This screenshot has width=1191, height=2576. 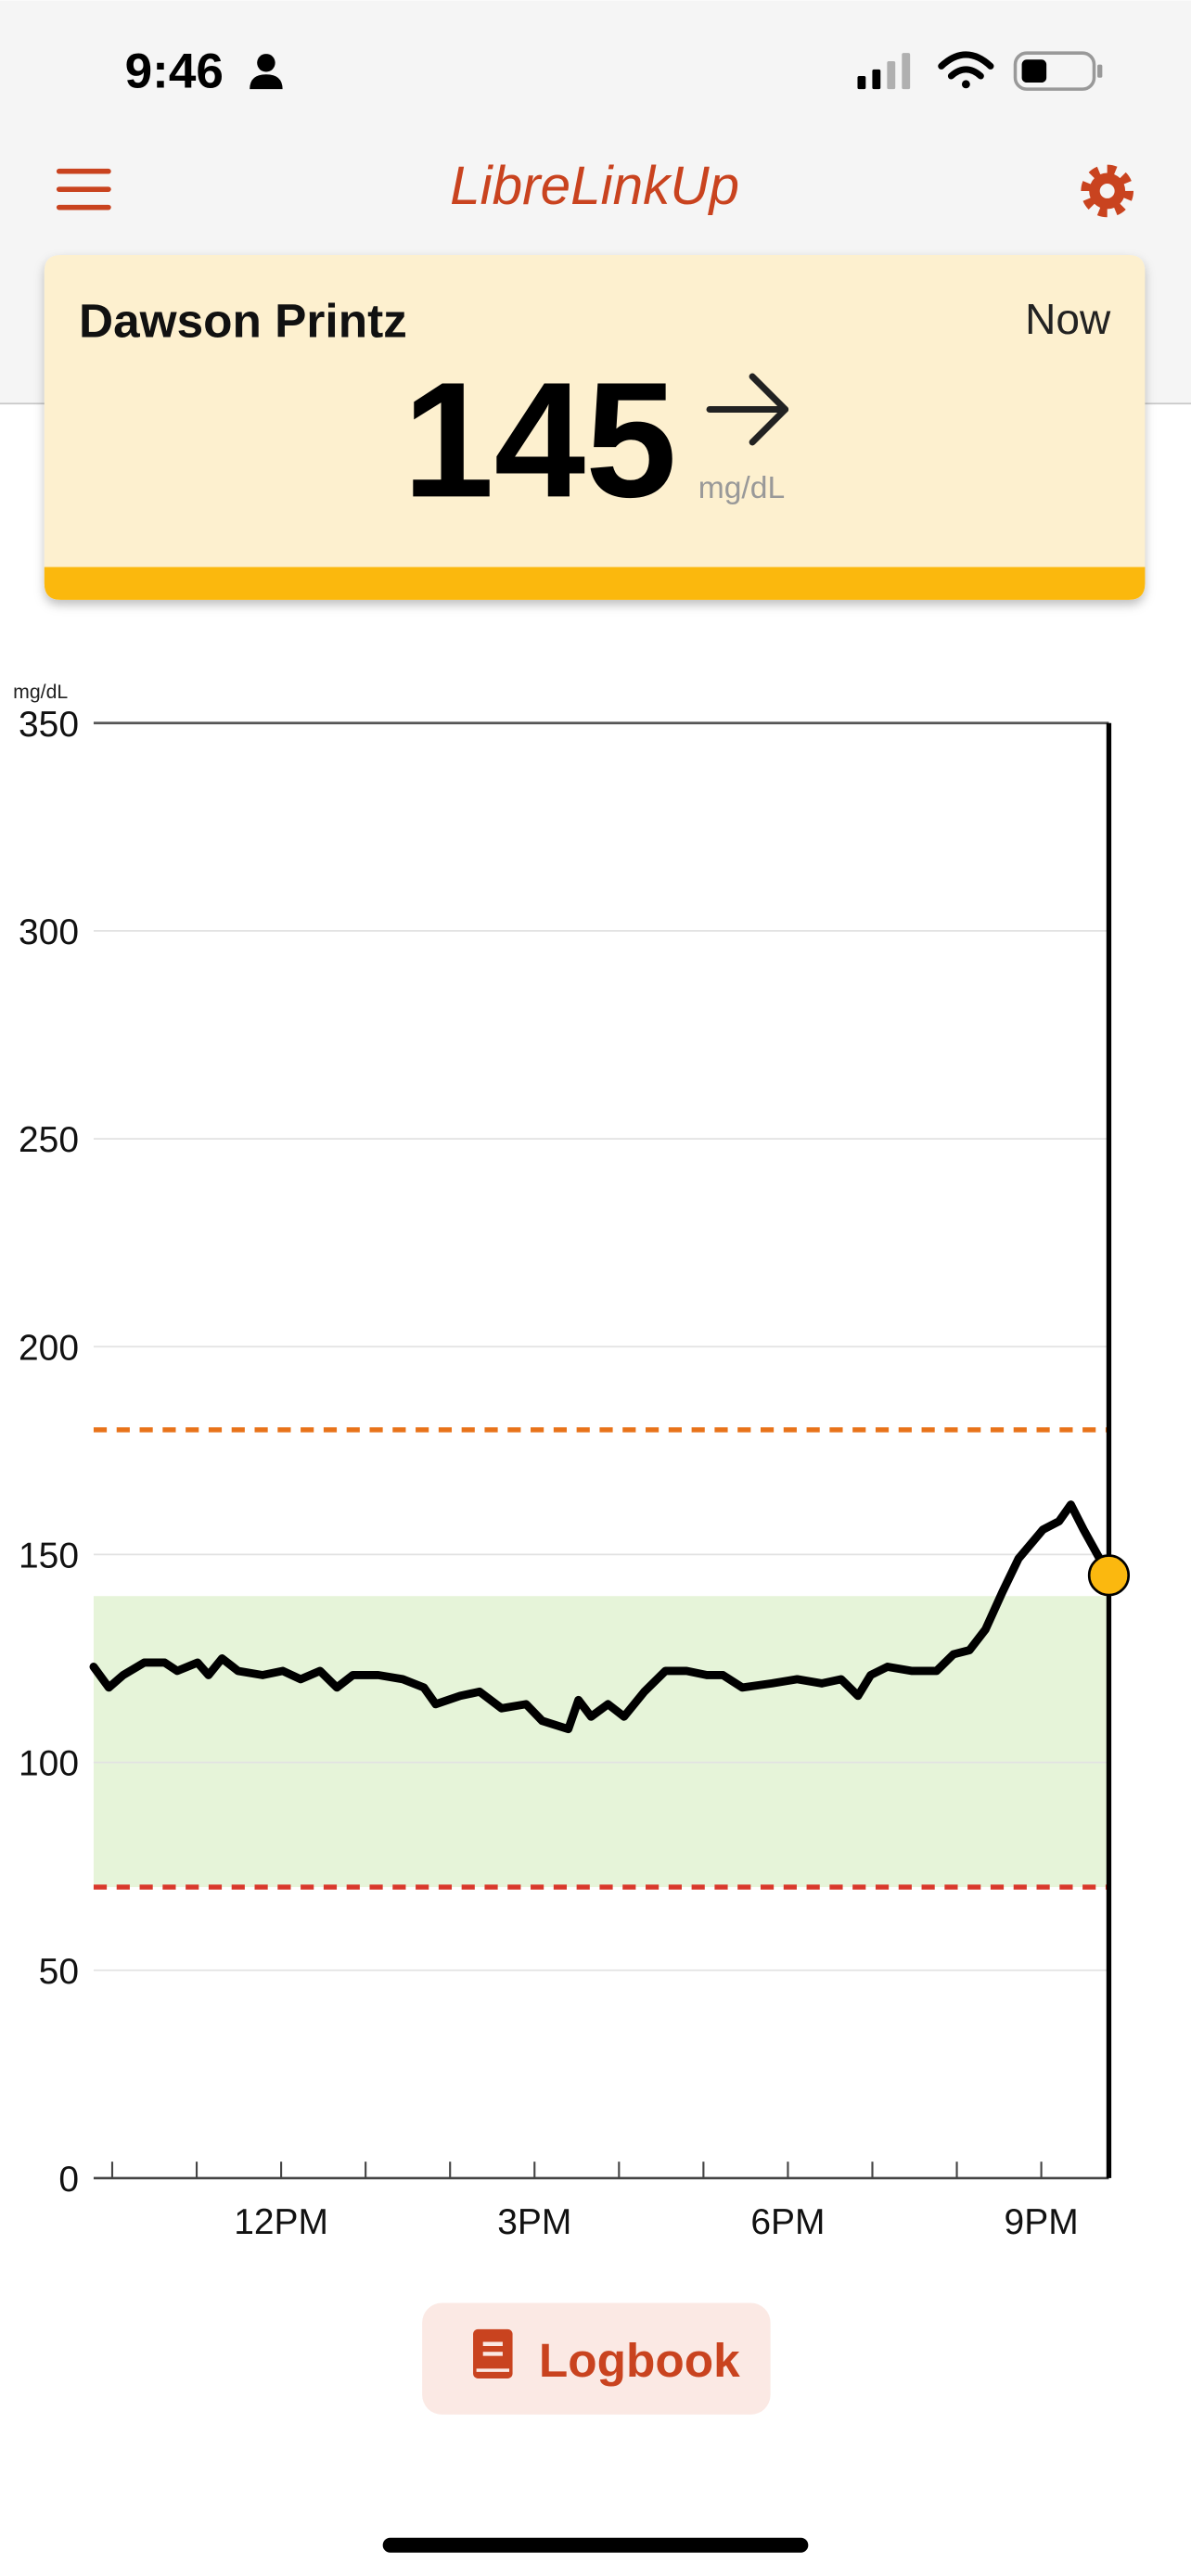 I want to click on x-tick-label: 6PM, so click(x=788, y=2222).